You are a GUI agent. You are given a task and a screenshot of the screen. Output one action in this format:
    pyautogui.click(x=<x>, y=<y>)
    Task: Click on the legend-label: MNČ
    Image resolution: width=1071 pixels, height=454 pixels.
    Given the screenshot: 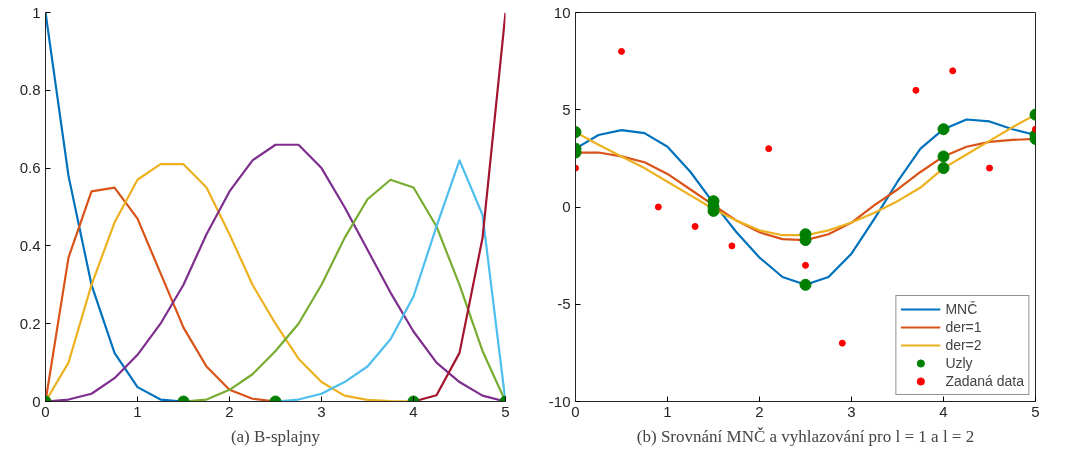 What is the action you would take?
    pyautogui.click(x=961, y=309)
    